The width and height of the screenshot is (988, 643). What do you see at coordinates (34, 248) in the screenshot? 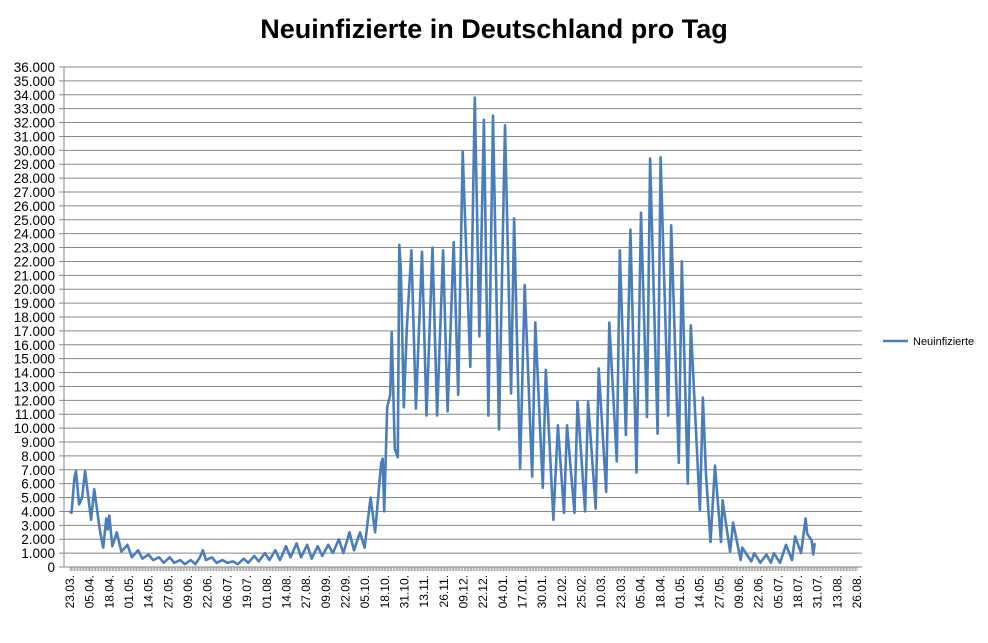
I see `y-tick-label: 23.000` at bounding box center [34, 248].